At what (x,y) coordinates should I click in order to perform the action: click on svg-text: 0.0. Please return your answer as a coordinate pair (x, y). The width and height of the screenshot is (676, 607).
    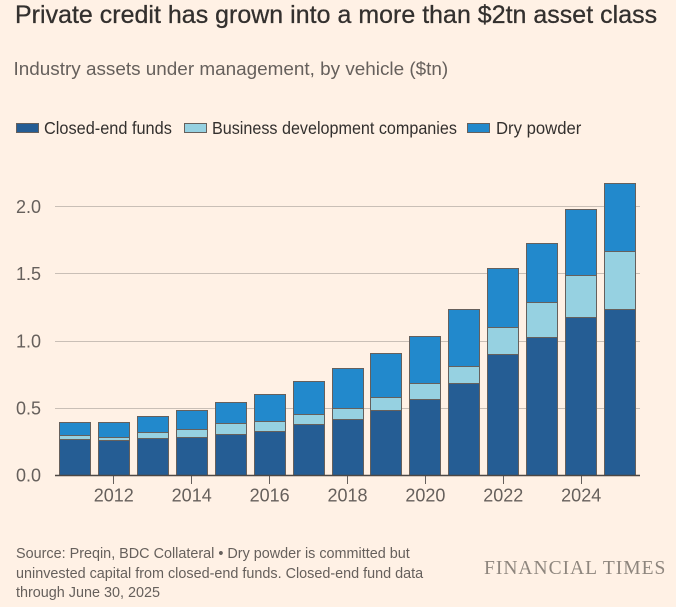
    Looking at the image, I should click on (28, 476).